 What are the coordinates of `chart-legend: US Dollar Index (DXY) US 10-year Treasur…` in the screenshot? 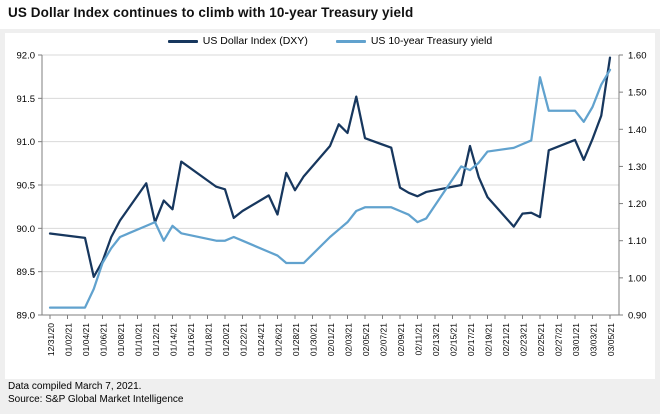 It's located at (330, 41).